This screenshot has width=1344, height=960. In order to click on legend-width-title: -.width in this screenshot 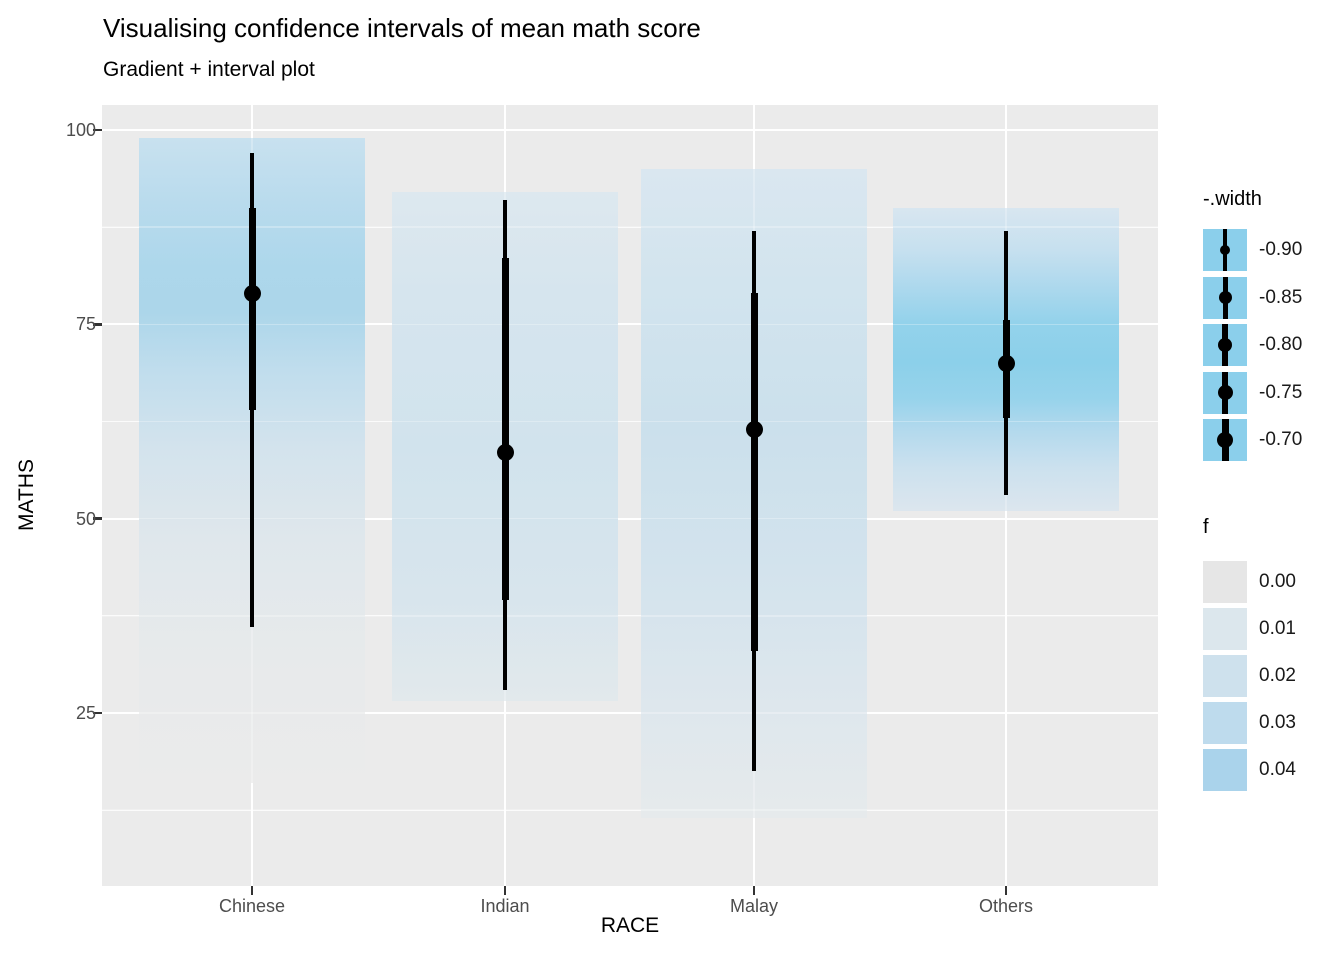, I will do `click(1232, 199)`.